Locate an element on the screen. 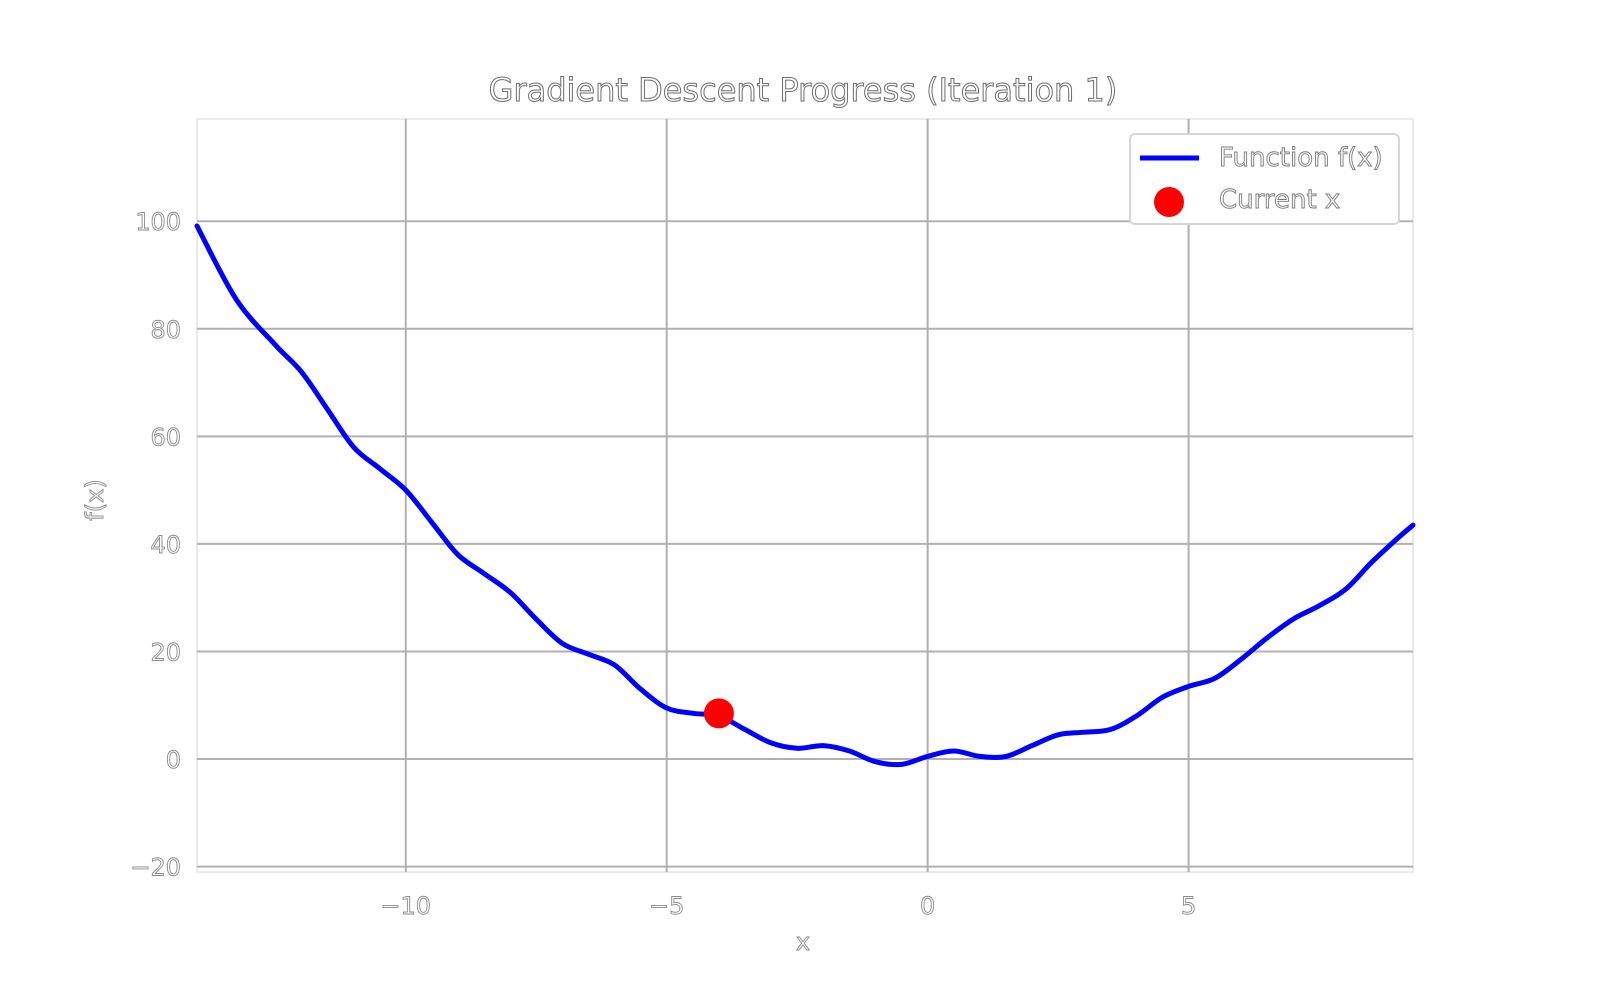  legend-label-function: Function f(x) is located at coordinates (1301, 158).